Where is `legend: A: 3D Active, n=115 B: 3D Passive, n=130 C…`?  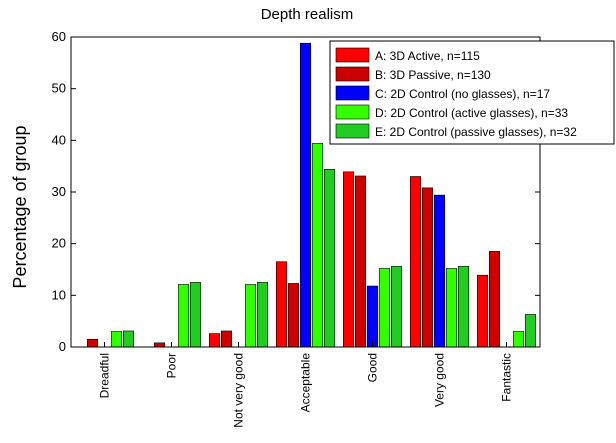
legend: A: 3D Active, n=115 B: 3D Passive, n=130 C… is located at coordinates (472, 92).